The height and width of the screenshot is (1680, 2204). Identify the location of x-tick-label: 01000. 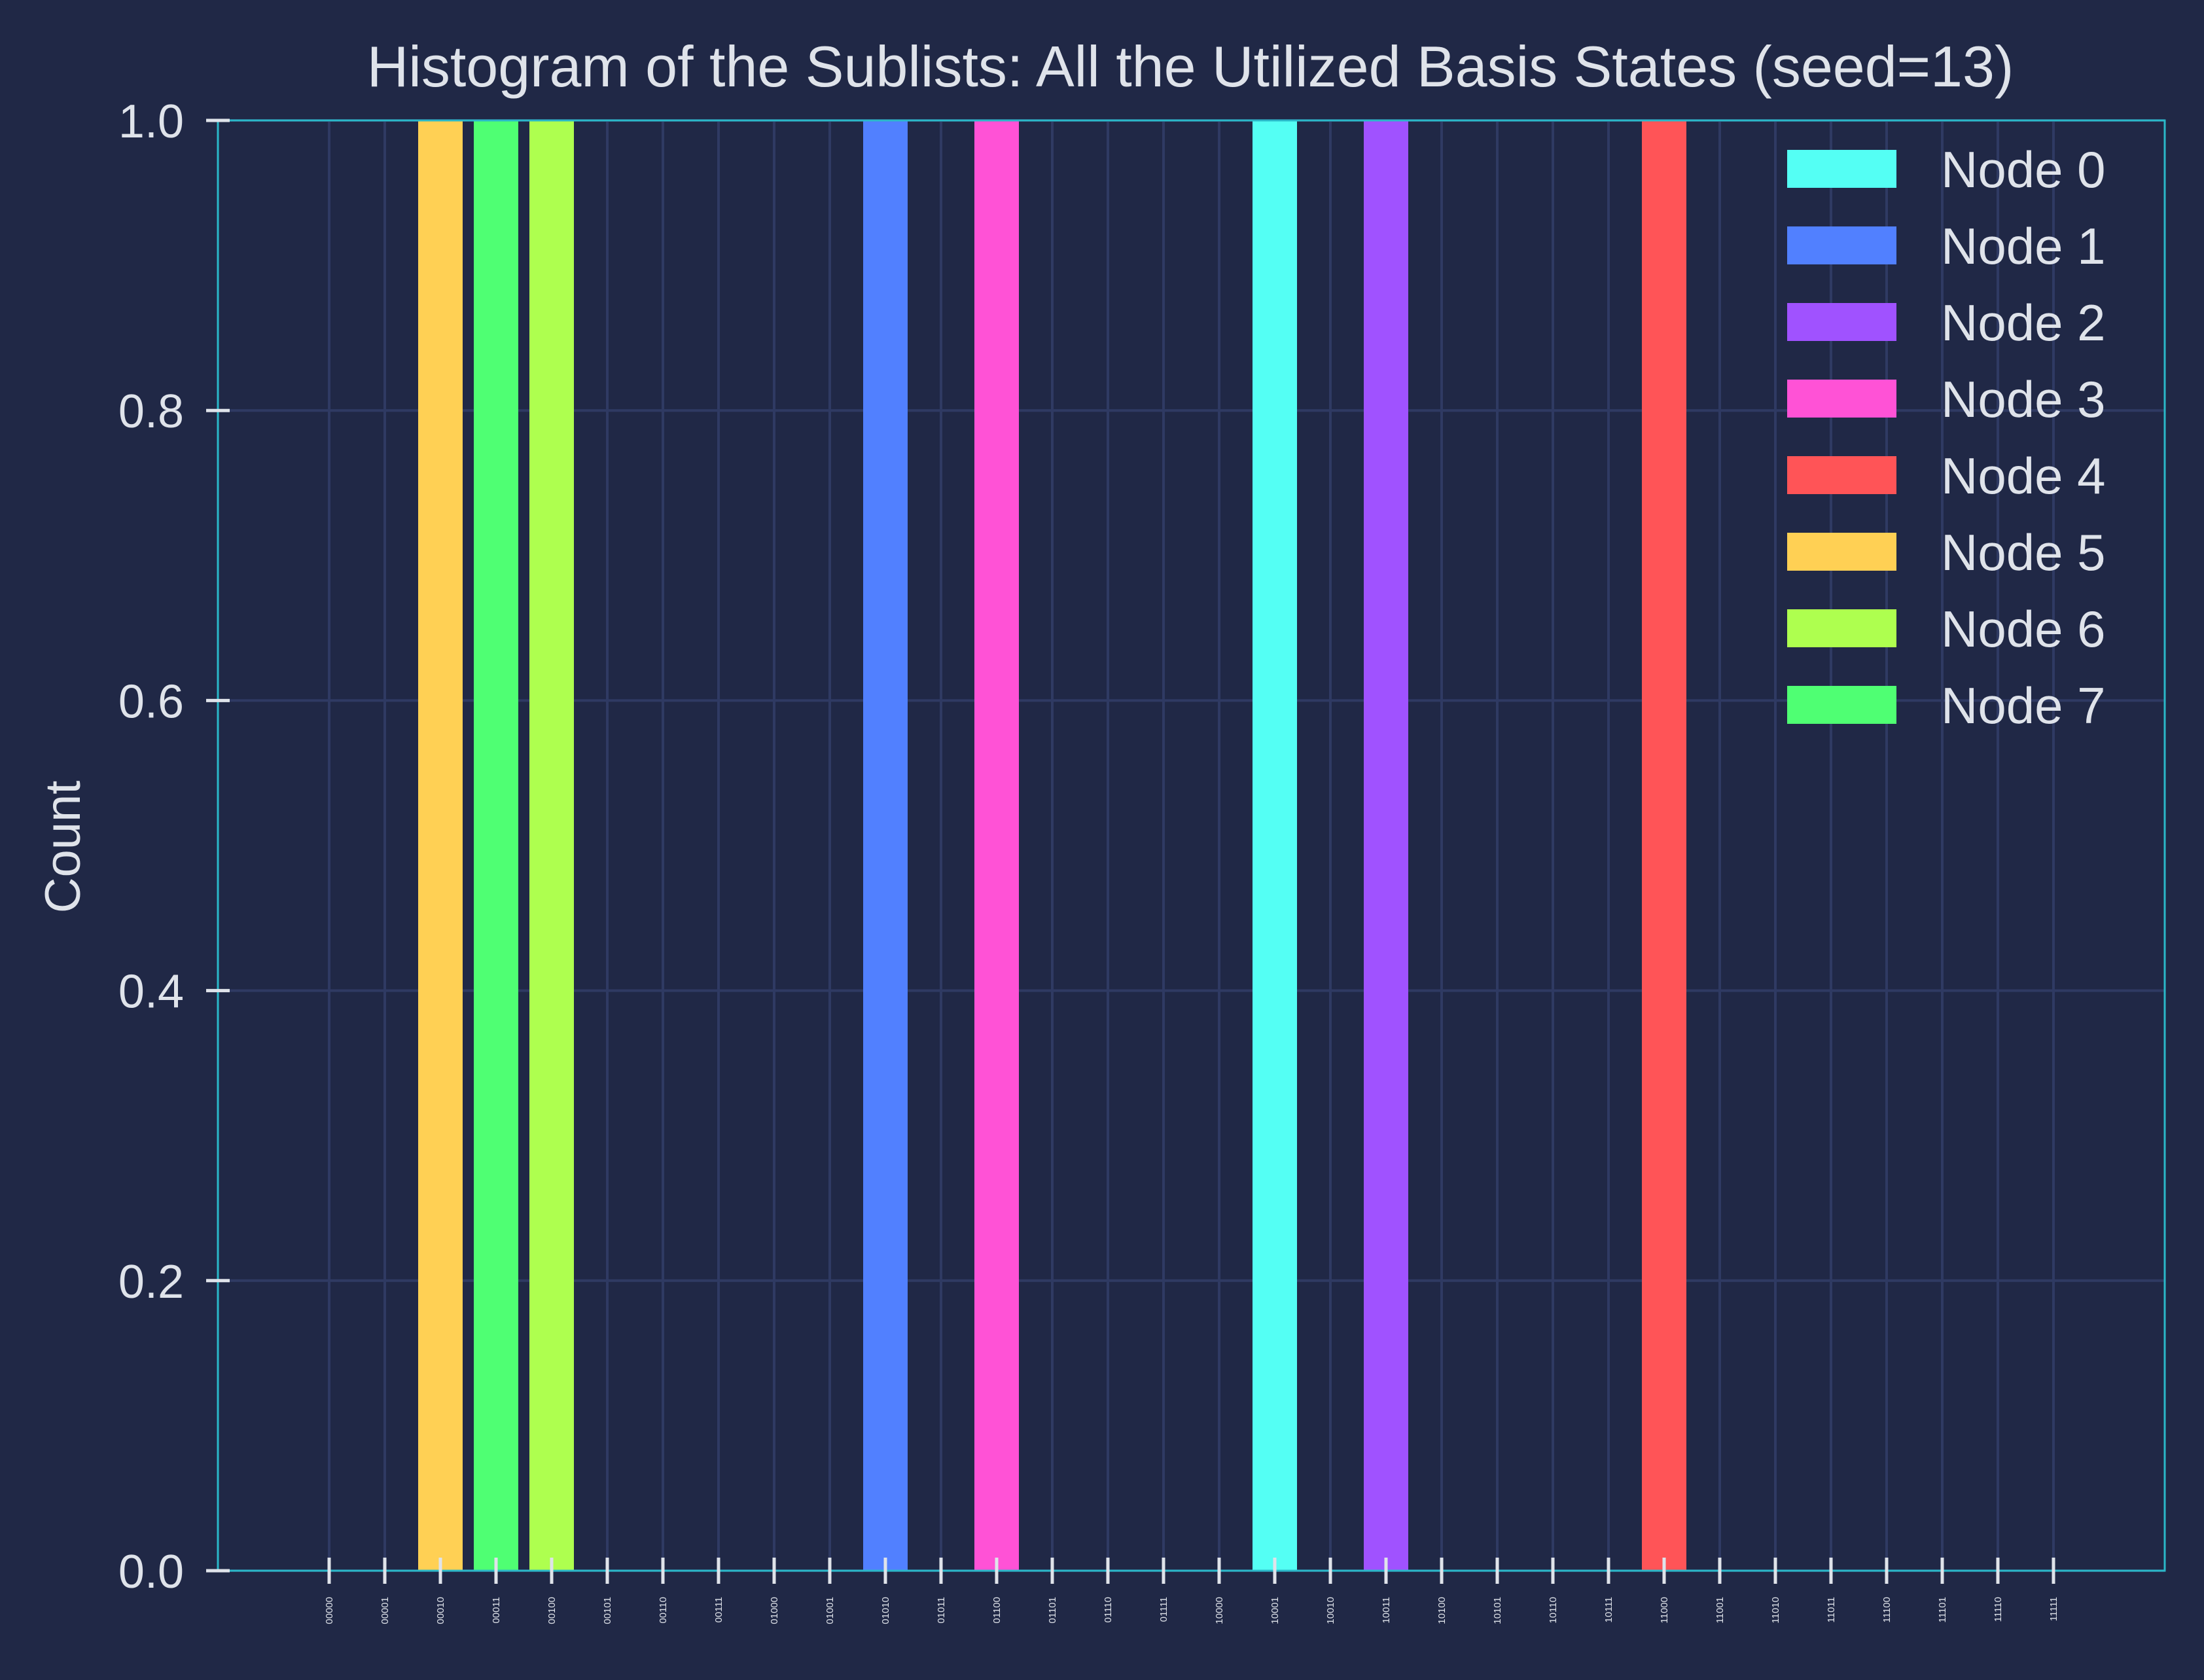
(774, 1610).